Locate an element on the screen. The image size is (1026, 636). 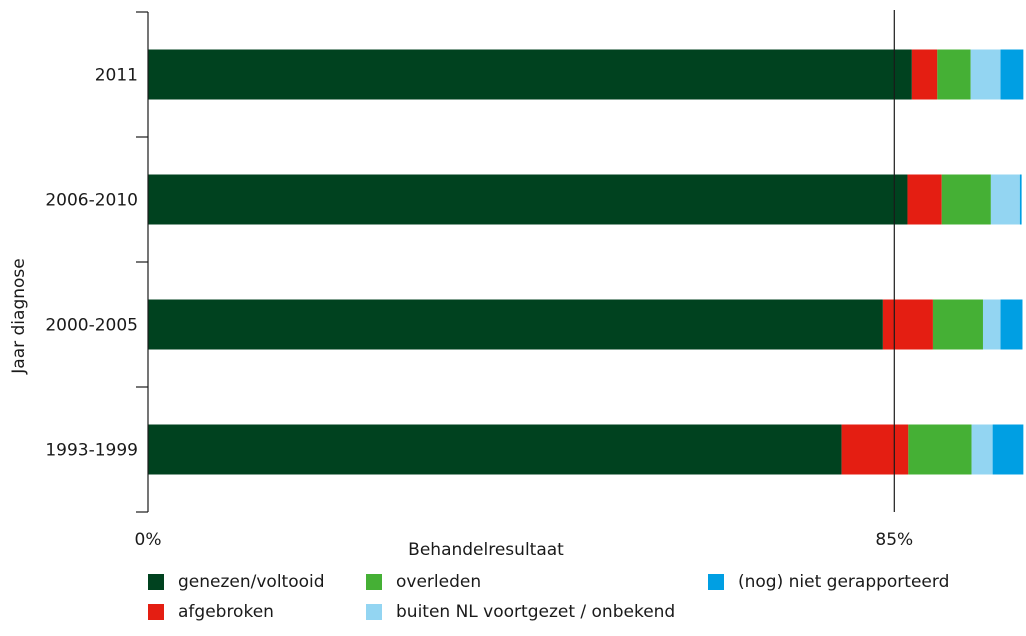
y-tick-label: 2006-2010 is located at coordinates (91, 201).